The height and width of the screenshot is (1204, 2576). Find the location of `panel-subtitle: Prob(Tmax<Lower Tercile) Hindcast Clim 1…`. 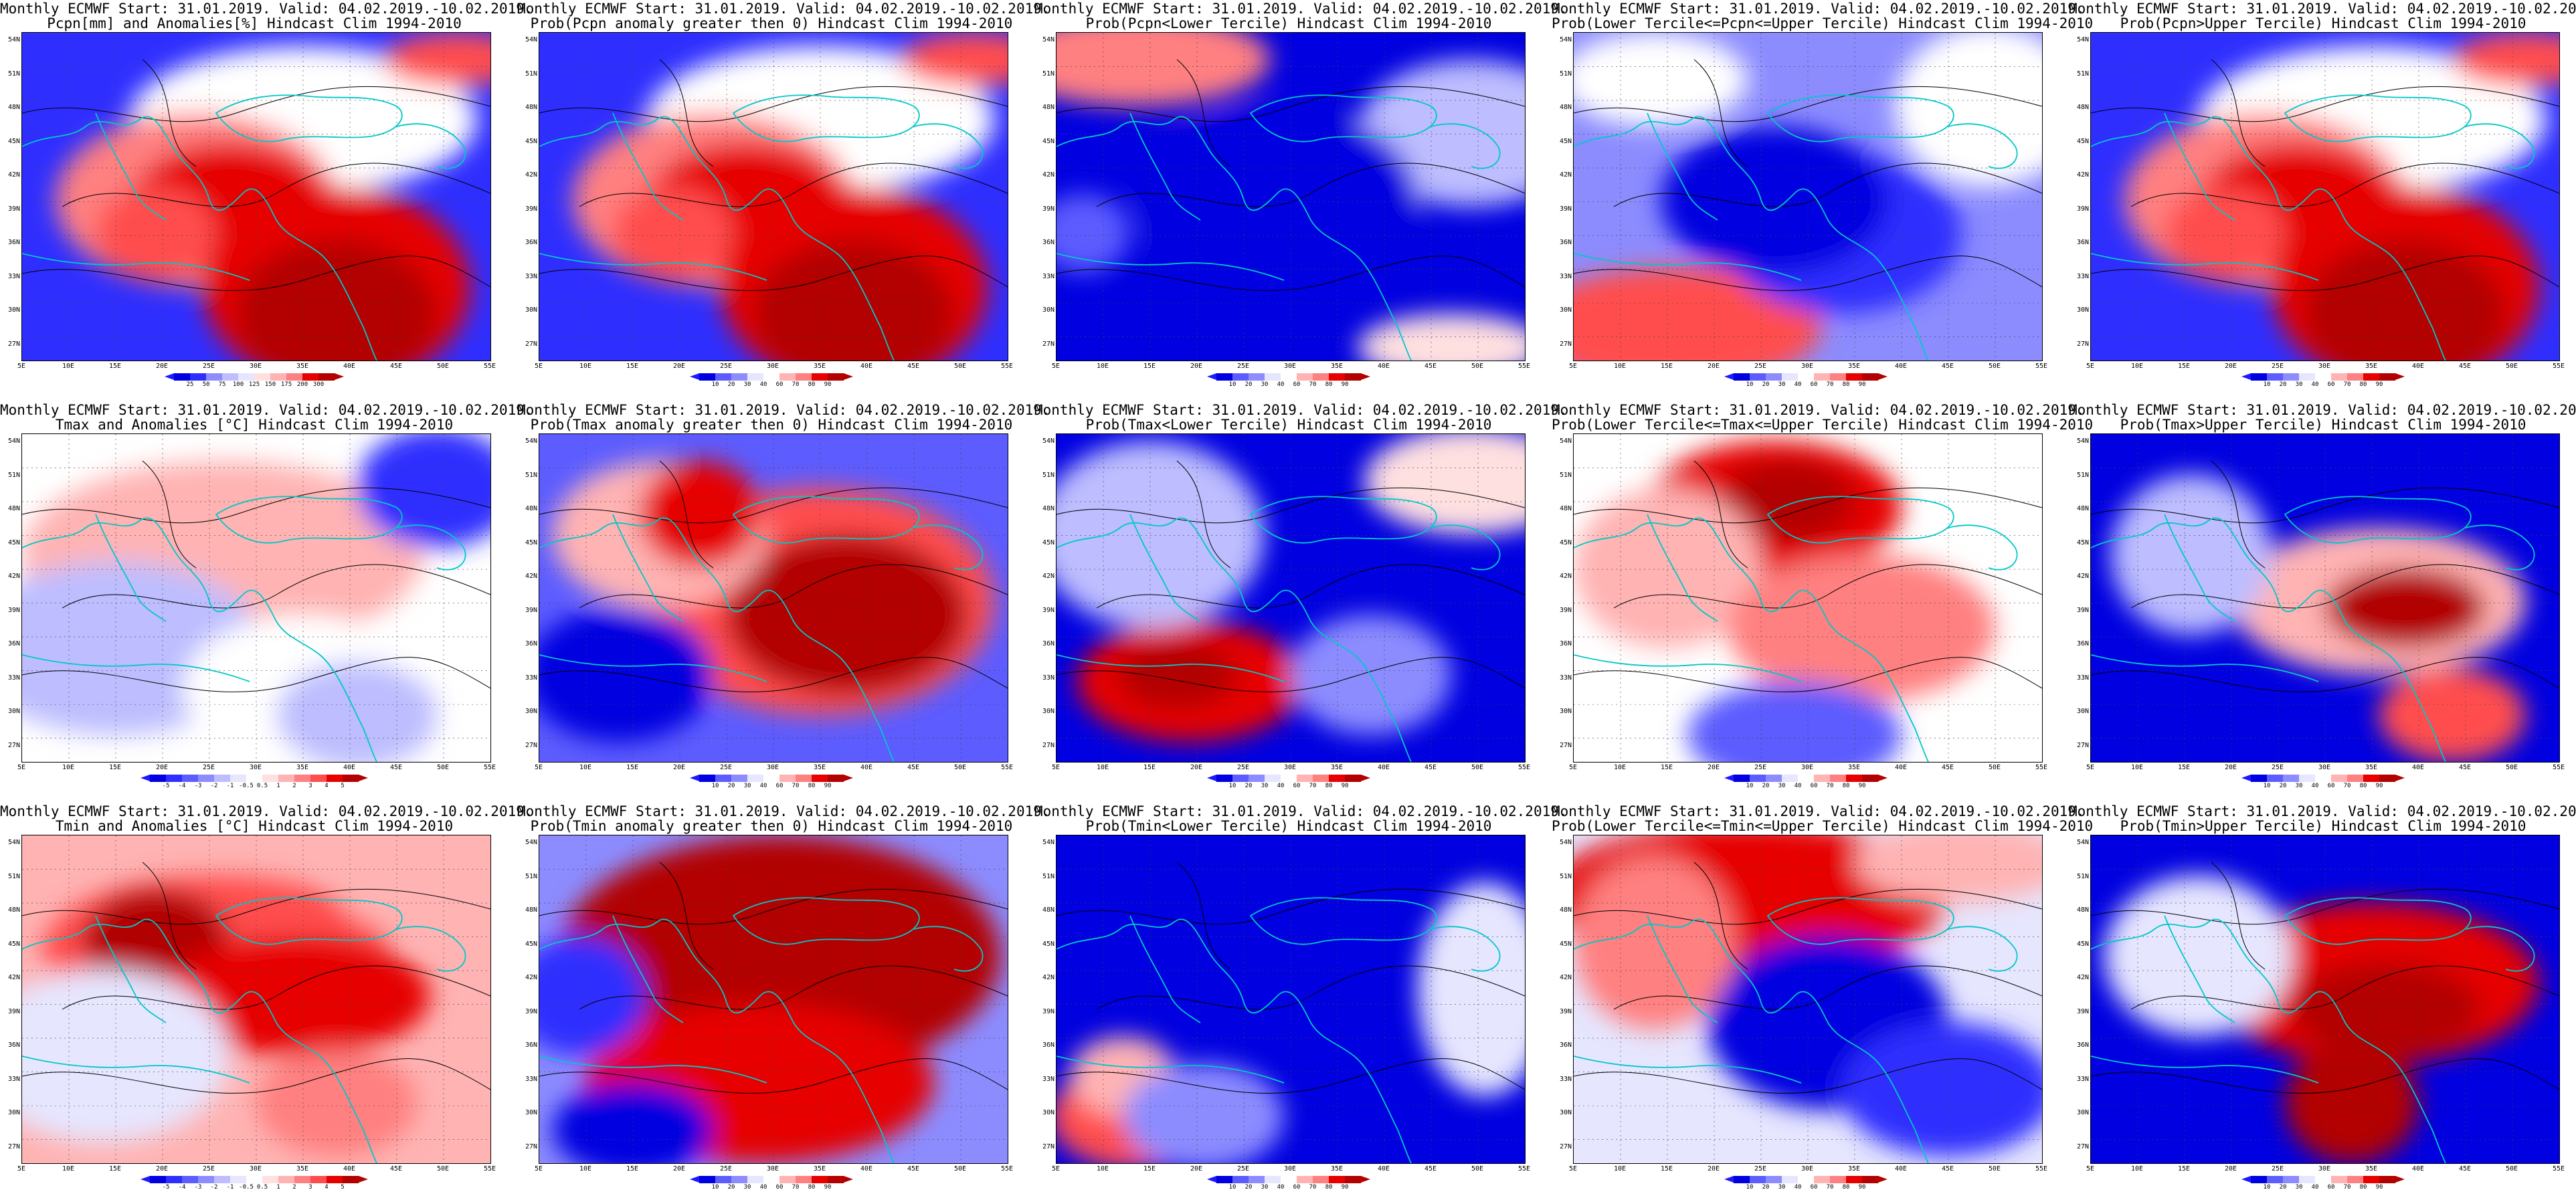

panel-subtitle: Prob(Tmax<Lower Tercile) Hindcast Clim 1… is located at coordinates (1288, 425).